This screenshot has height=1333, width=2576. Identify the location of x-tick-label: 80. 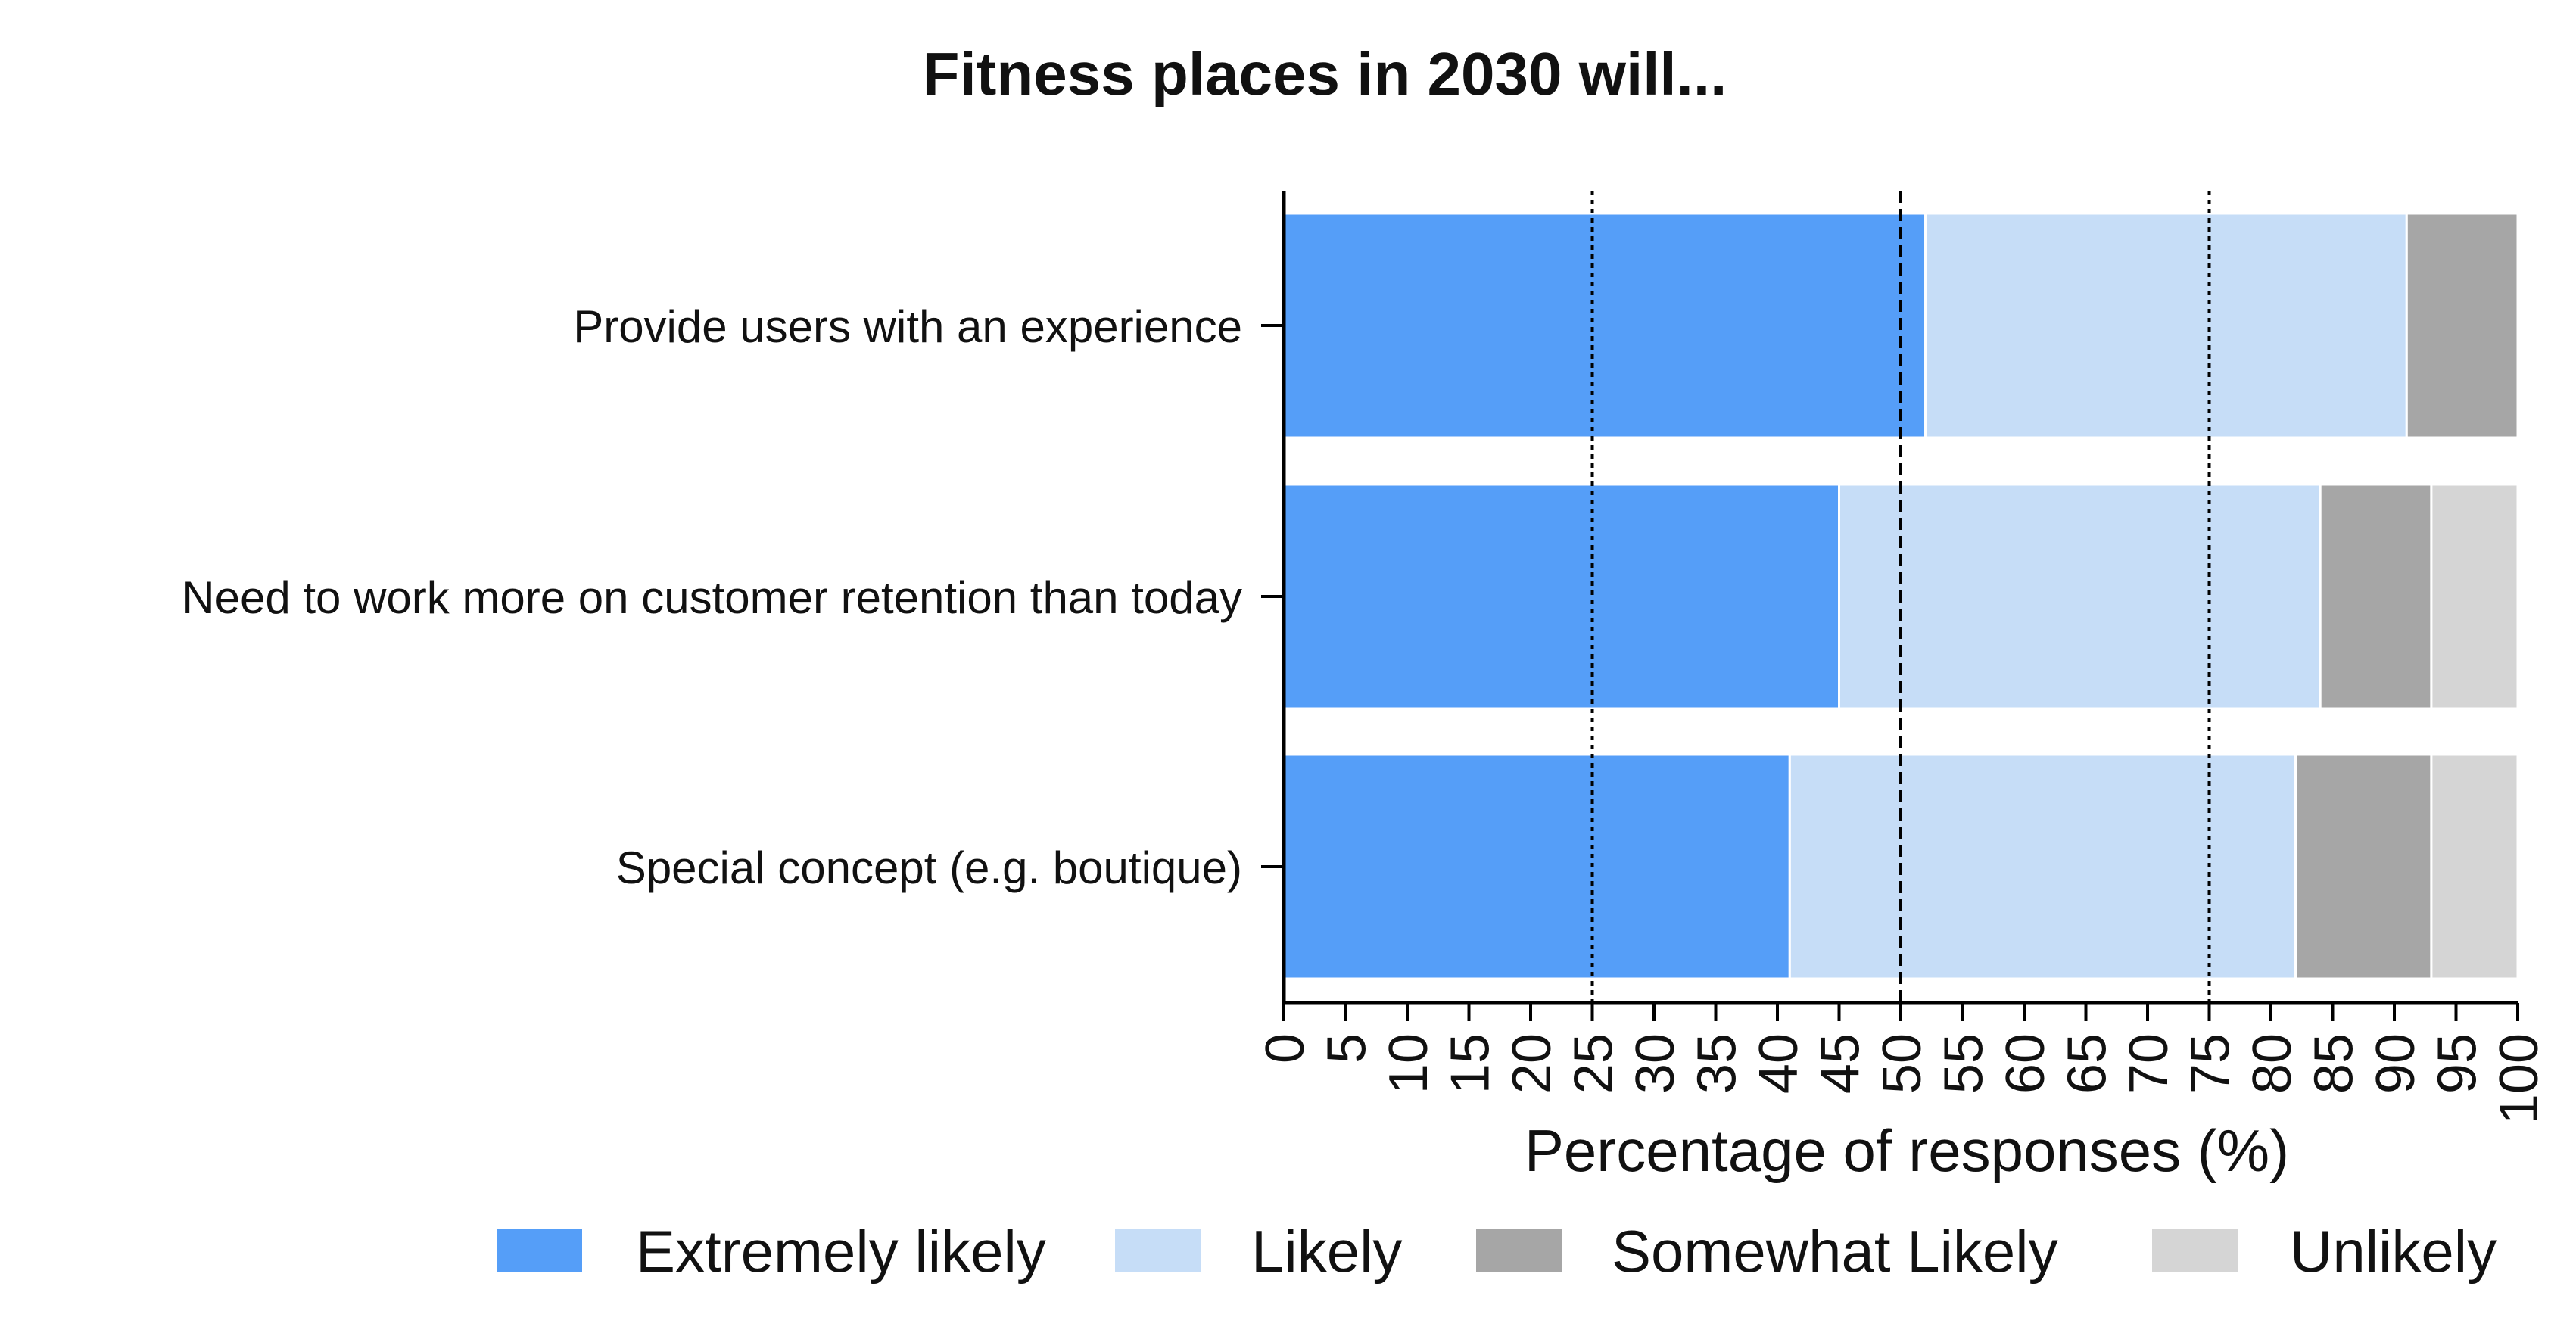
(2272, 1063).